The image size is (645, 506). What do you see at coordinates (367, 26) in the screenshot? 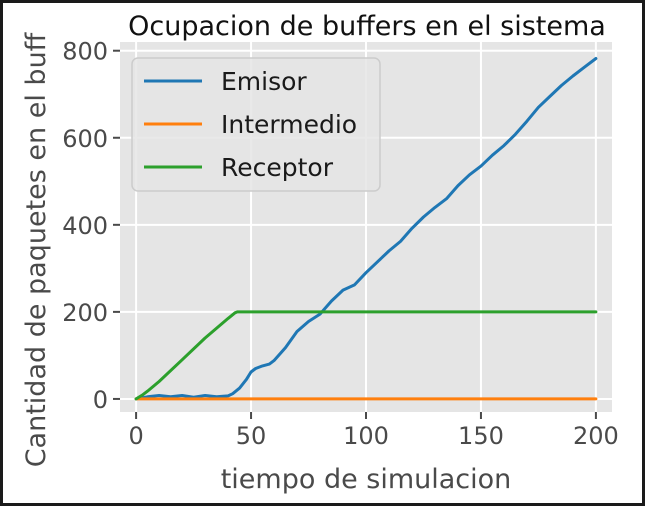
I see `chart-title: Ocupacion de buffers en el sistema` at bounding box center [367, 26].